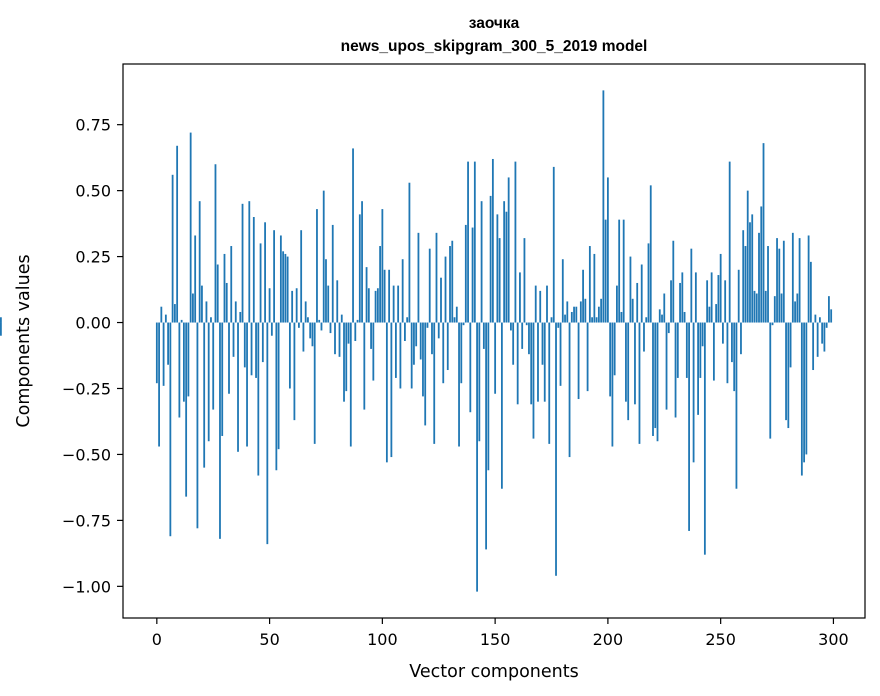 This screenshot has width=880, height=696. What do you see at coordinates (93, 257) in the screenshot?
I see `y-tick-label: 0.25` at bounding box center [93, 257].